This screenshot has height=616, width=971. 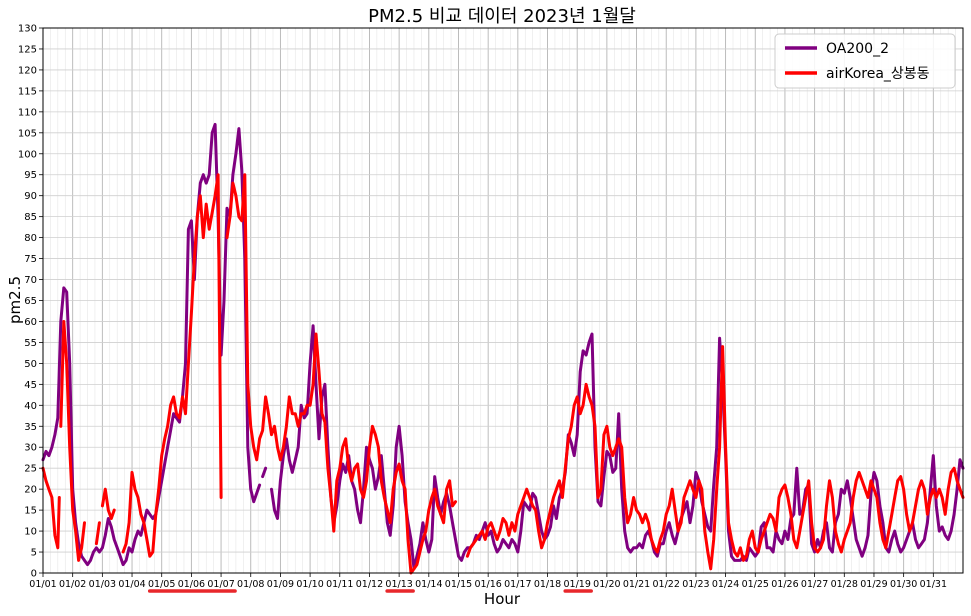 I want to click on x-tick-label: 01/31, so click(x=933, y=584).